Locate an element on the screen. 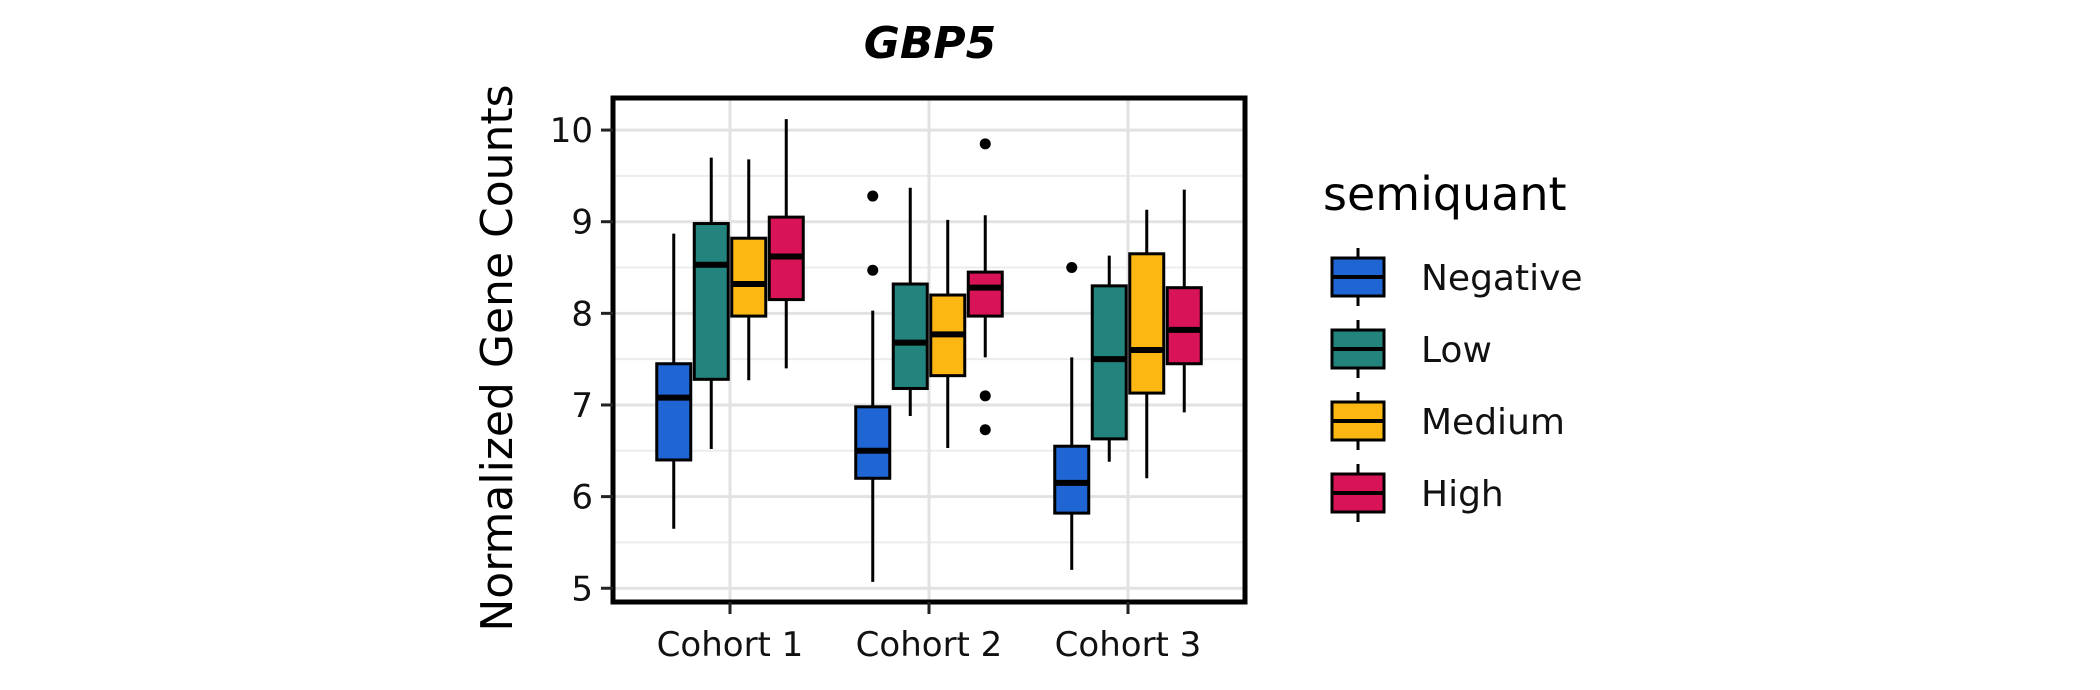 The image size is (2100, 690). legend-title: semiquant is located at coordinates (1445, 194).